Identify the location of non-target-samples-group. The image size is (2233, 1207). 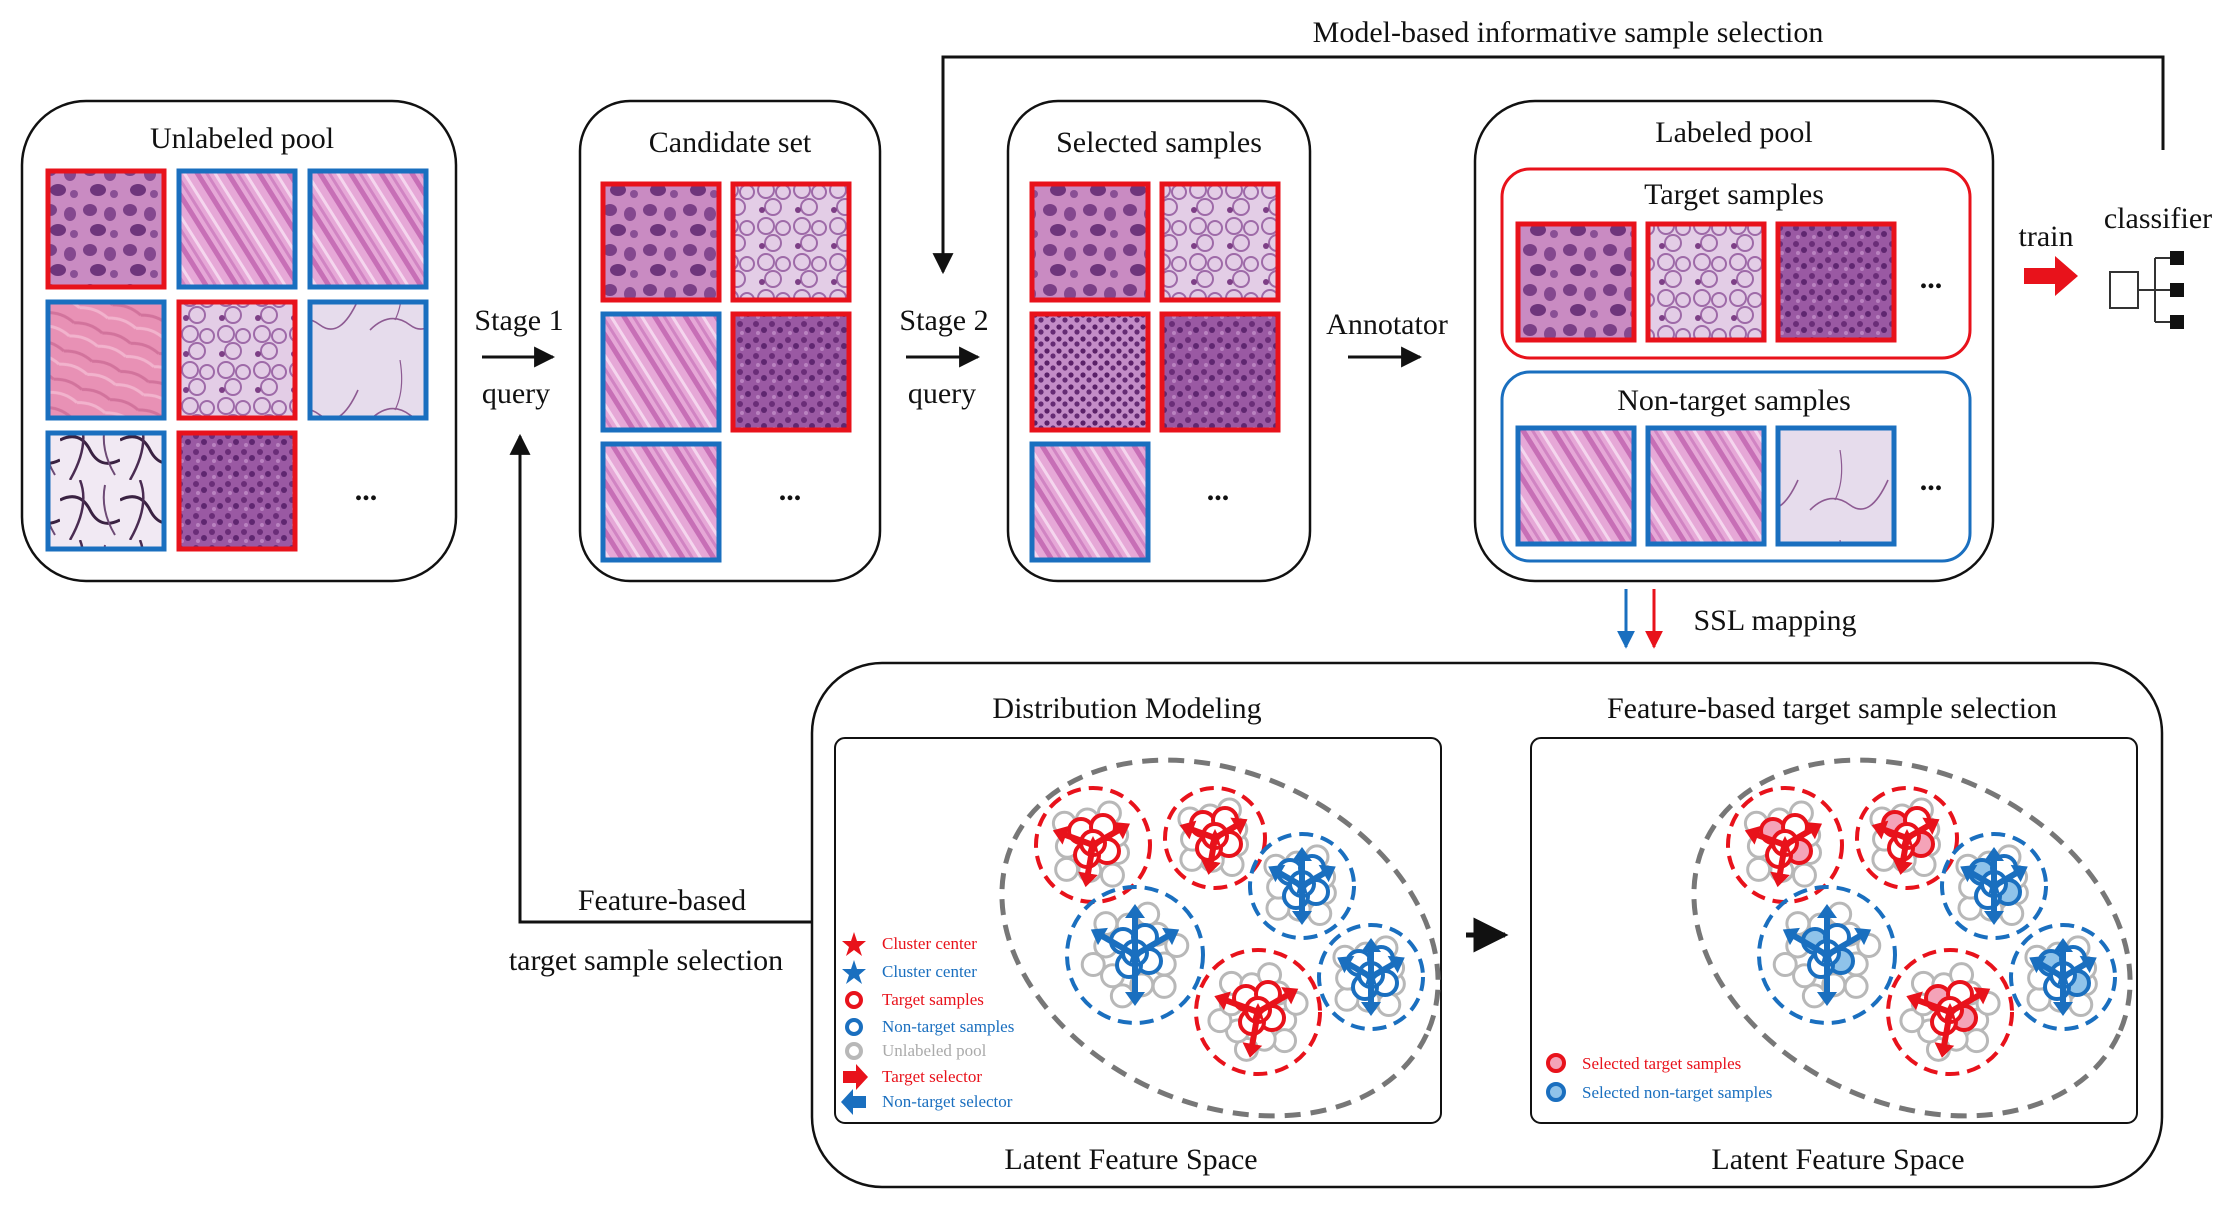
(1736, 466).